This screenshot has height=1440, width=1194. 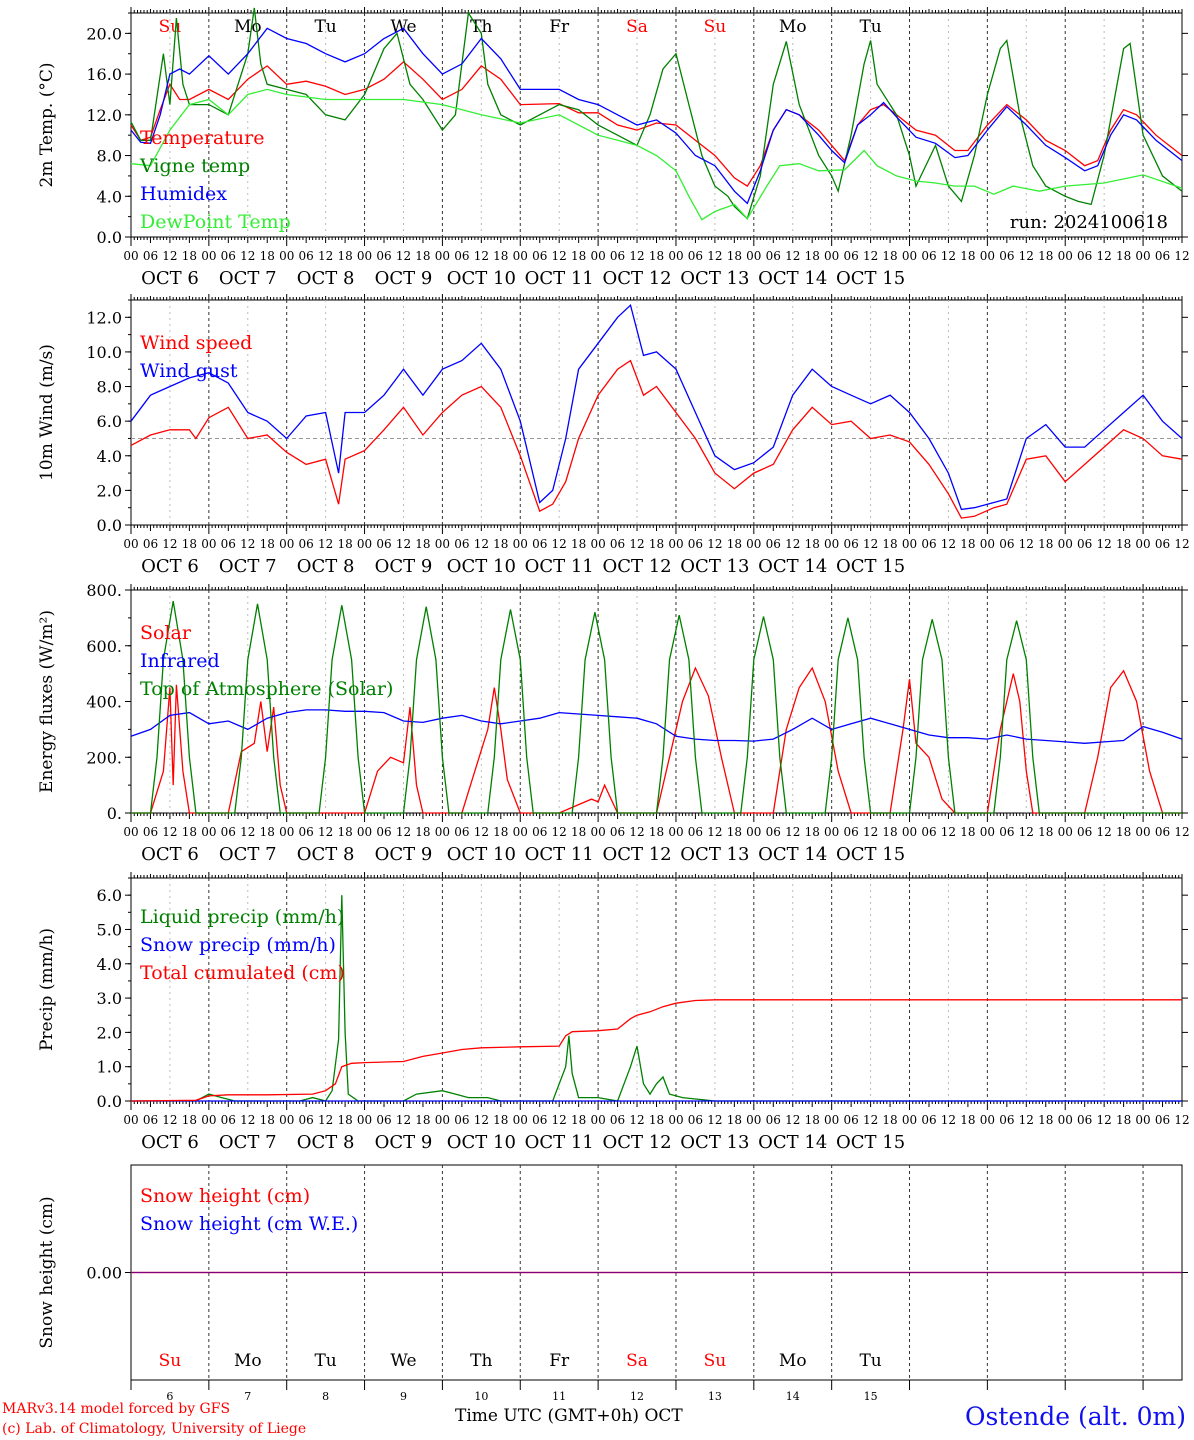 I want to click on series-line-infrared, so click(x=656, y=726).